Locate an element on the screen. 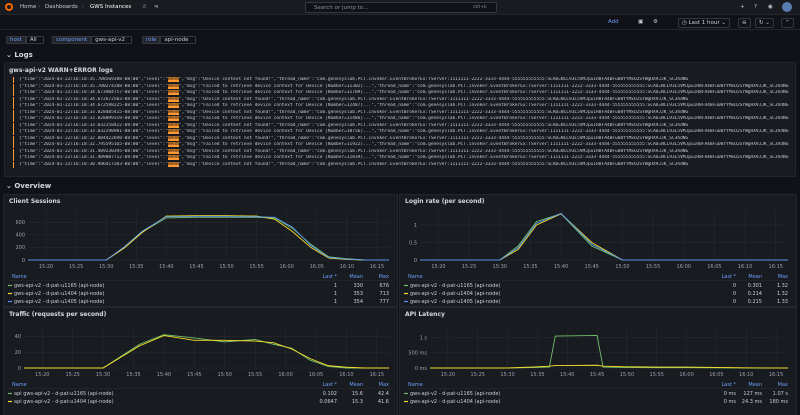 The height and width of the screenshot is (415, 800). legend-header: Mean is located at coordinates (755, 385).